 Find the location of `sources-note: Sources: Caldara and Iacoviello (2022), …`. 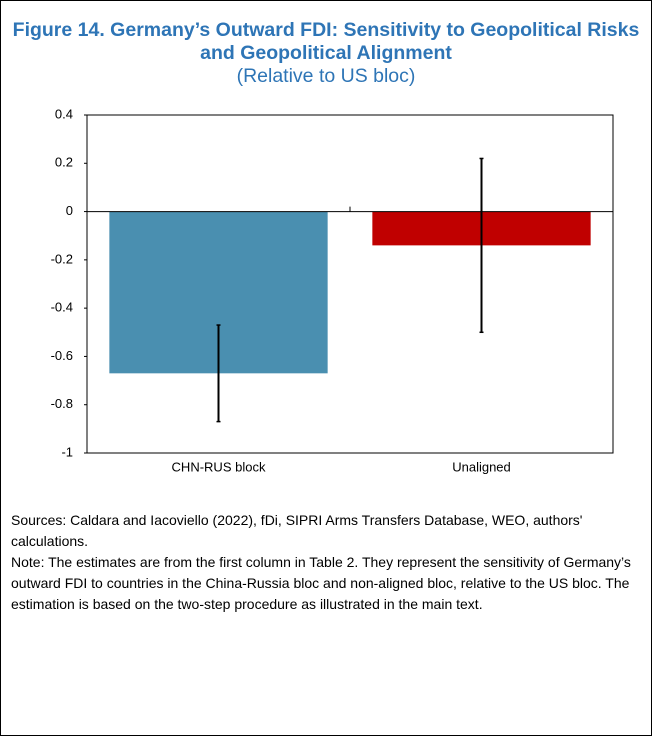

sources-note: Sources: Caldara and Iacoviello (2022), … is located at coordinates (297, 530).